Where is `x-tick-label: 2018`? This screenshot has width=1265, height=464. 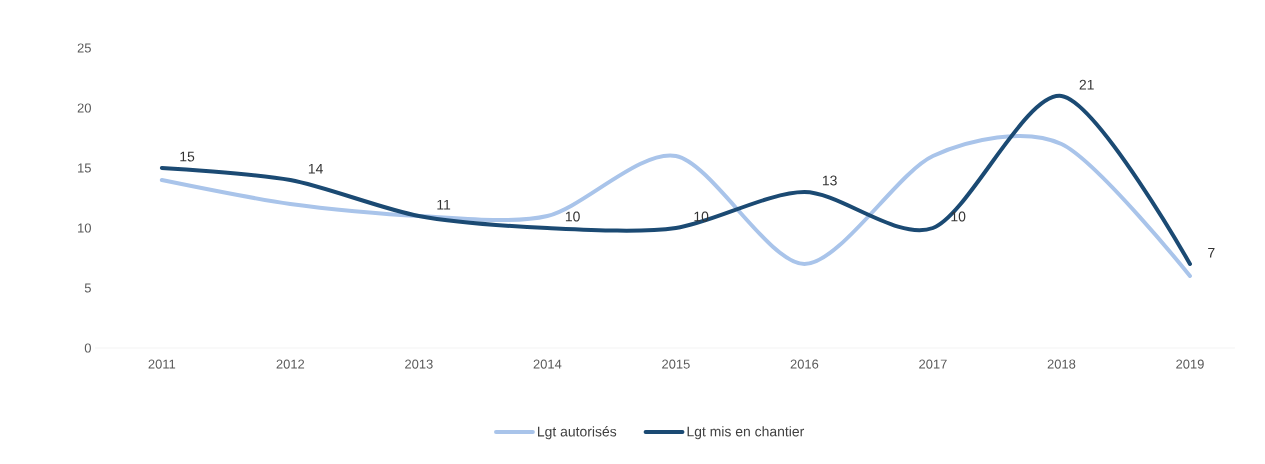 x-tick-label: 2018 is located at coordinates (1061, 364).